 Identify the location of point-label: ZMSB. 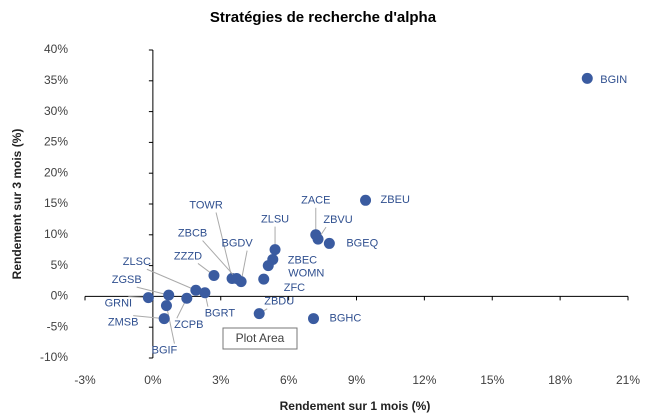
(123, 322).